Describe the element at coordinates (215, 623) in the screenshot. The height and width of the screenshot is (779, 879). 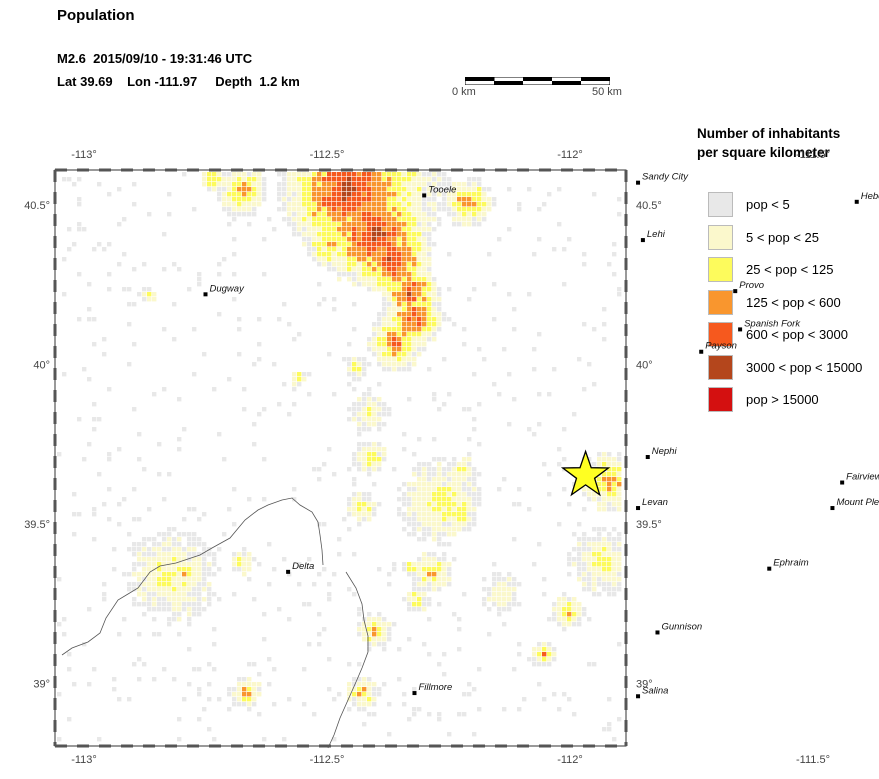
I see `boundary-lines` at that location.